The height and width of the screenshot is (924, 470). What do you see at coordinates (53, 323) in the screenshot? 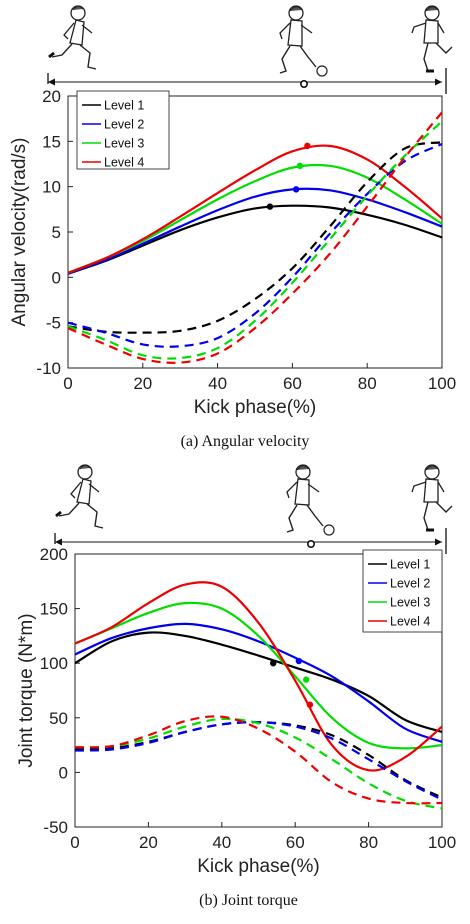
I see `y-tick-label: -5` at bounding box center [53, 323].